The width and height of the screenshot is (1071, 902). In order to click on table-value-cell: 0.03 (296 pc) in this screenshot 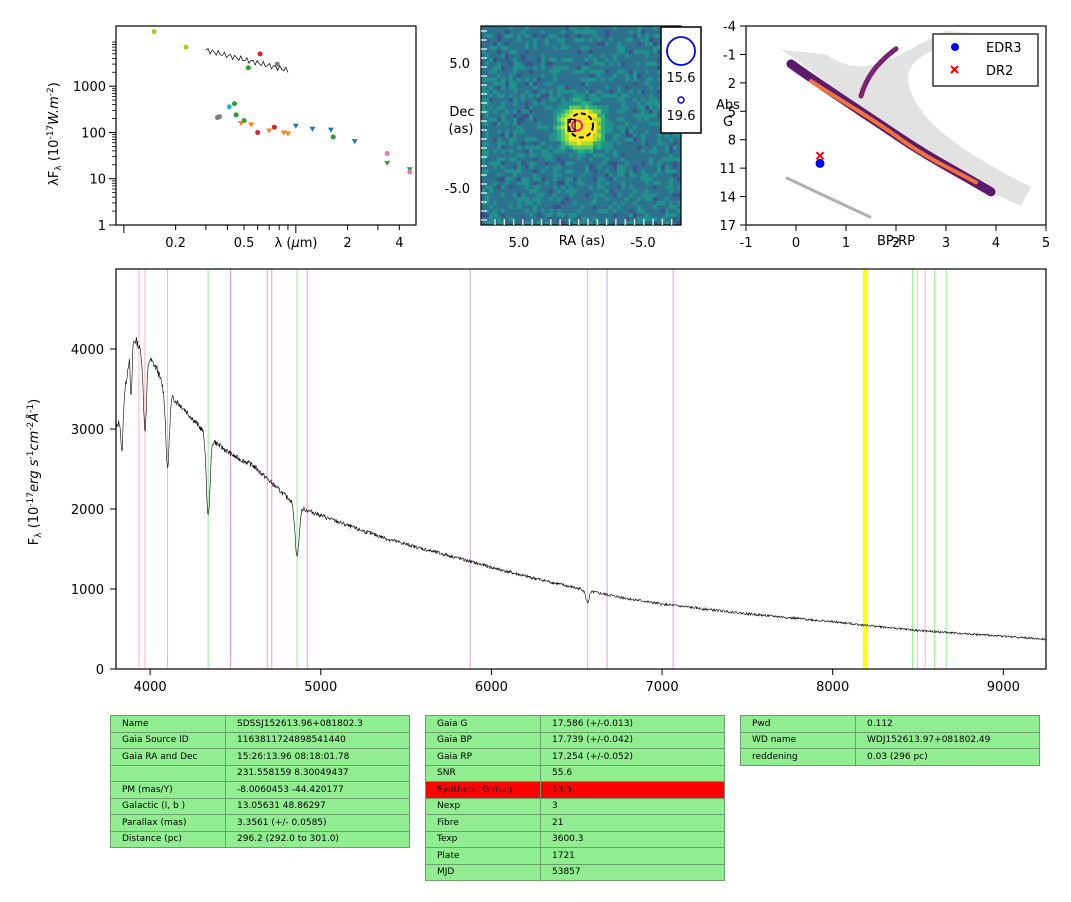, I will do `click(947, 757)`.